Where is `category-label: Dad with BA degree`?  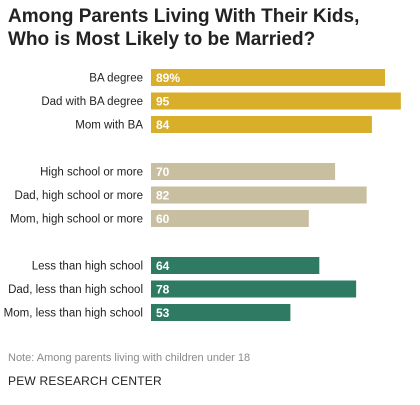 category-label: Dad with BA degree is located at coordinates (92, 102).